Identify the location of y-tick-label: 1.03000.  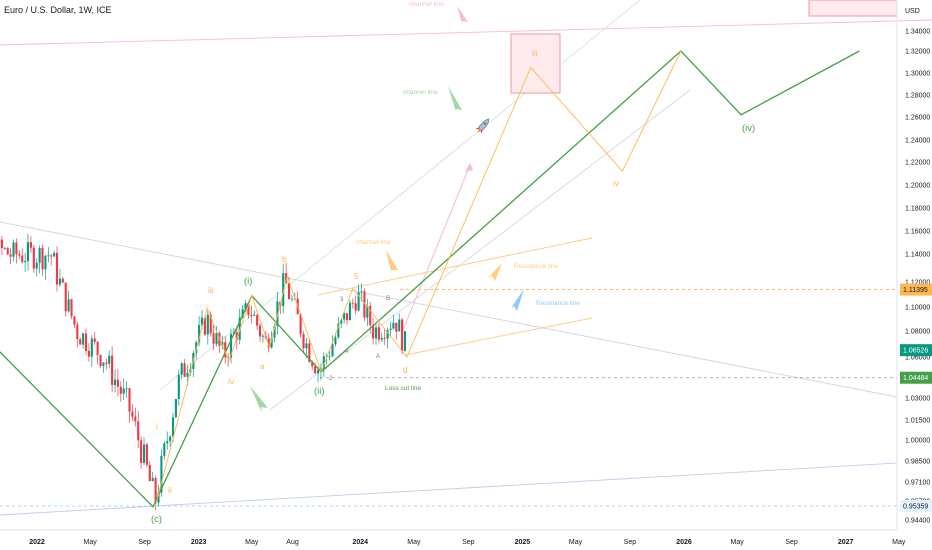
(917, 399).